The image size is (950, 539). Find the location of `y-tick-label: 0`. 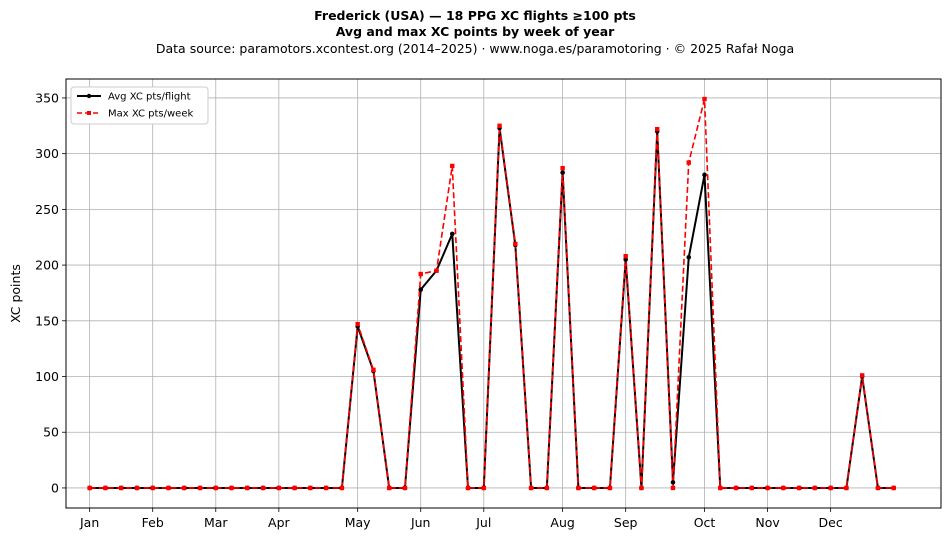

y-tick-label: 0 is located at coordinates (55, 487).